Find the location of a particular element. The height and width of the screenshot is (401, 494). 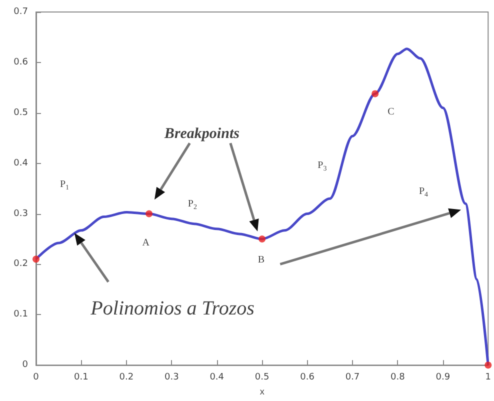

annotation: Breakpoints is located at coordinates (201, 134).